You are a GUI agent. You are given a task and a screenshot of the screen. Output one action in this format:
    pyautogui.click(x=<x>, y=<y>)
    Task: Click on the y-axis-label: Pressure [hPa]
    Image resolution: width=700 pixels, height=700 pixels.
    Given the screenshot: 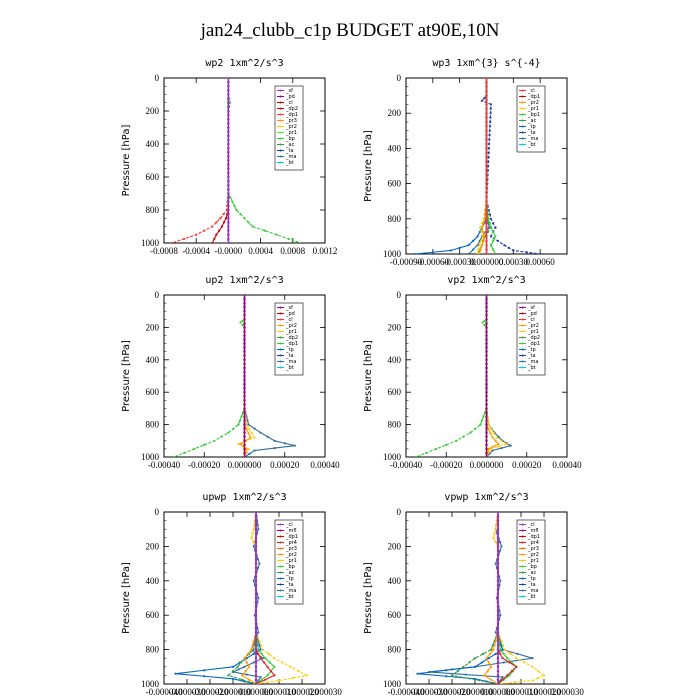 What is the action you would take?
    pyautogui.click(x=368, y=166)
    